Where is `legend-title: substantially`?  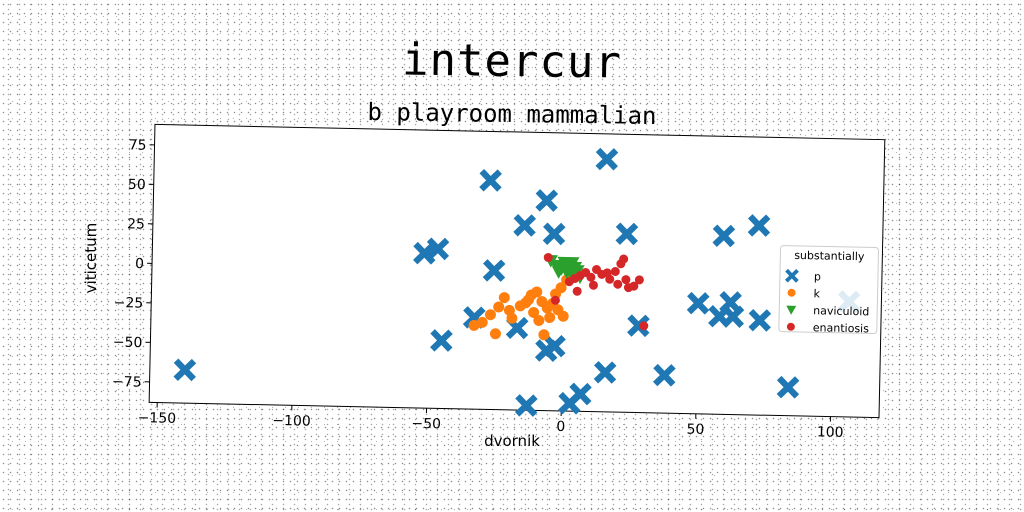
legend-title: substantially is located at coordinates (829, 256).